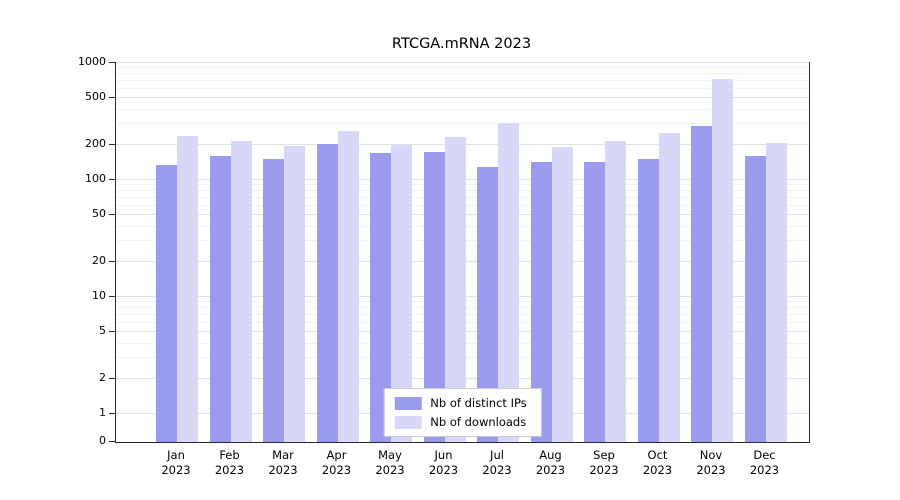 This screenshot has height=500, width=900. What do you see at coordinates (102, 412) in the screenshot?
I see `y-tick-label: 1` at bounding box center [102, 412].